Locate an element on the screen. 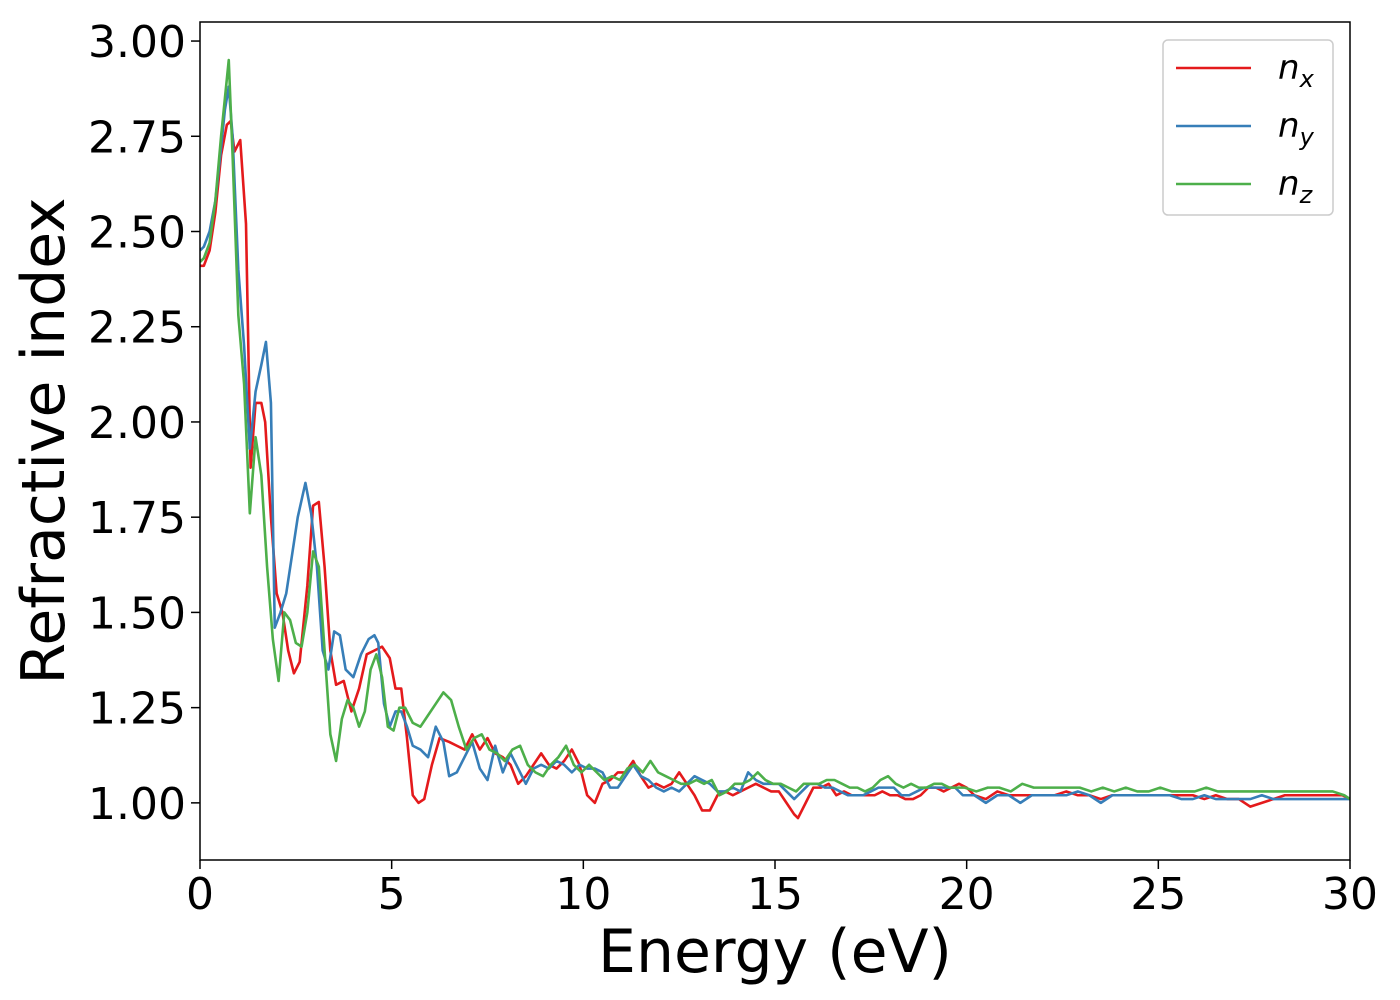 Image resolution: width=1400 pixels, height=1000 pixels. y-tick-label: 2.25 is located at coordinates (137, 328).